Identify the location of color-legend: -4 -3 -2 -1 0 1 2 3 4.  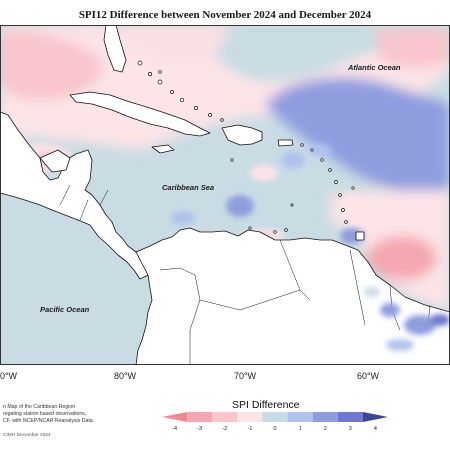
(275, 422).